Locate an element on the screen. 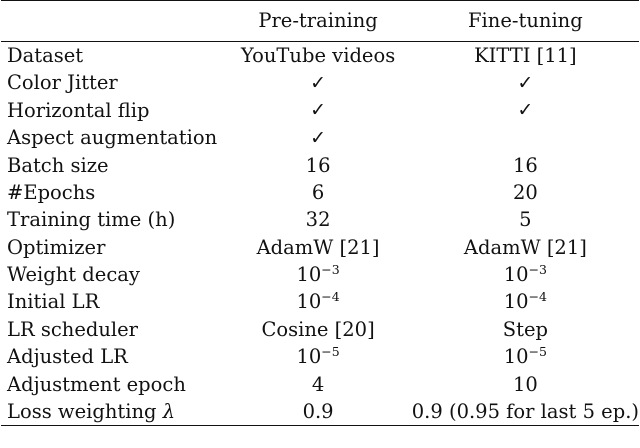 This screenshot has height=448, width=640. pretraining-value: Cosine [20] is located at coordinates (318, 329).